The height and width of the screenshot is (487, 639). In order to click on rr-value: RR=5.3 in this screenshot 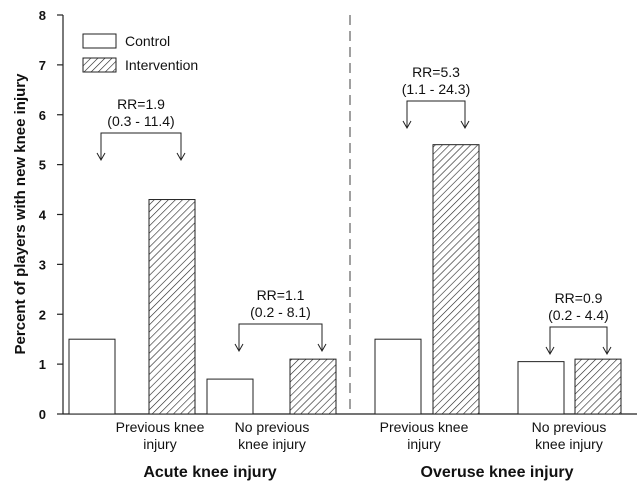, I will do `click(436, 72)`.